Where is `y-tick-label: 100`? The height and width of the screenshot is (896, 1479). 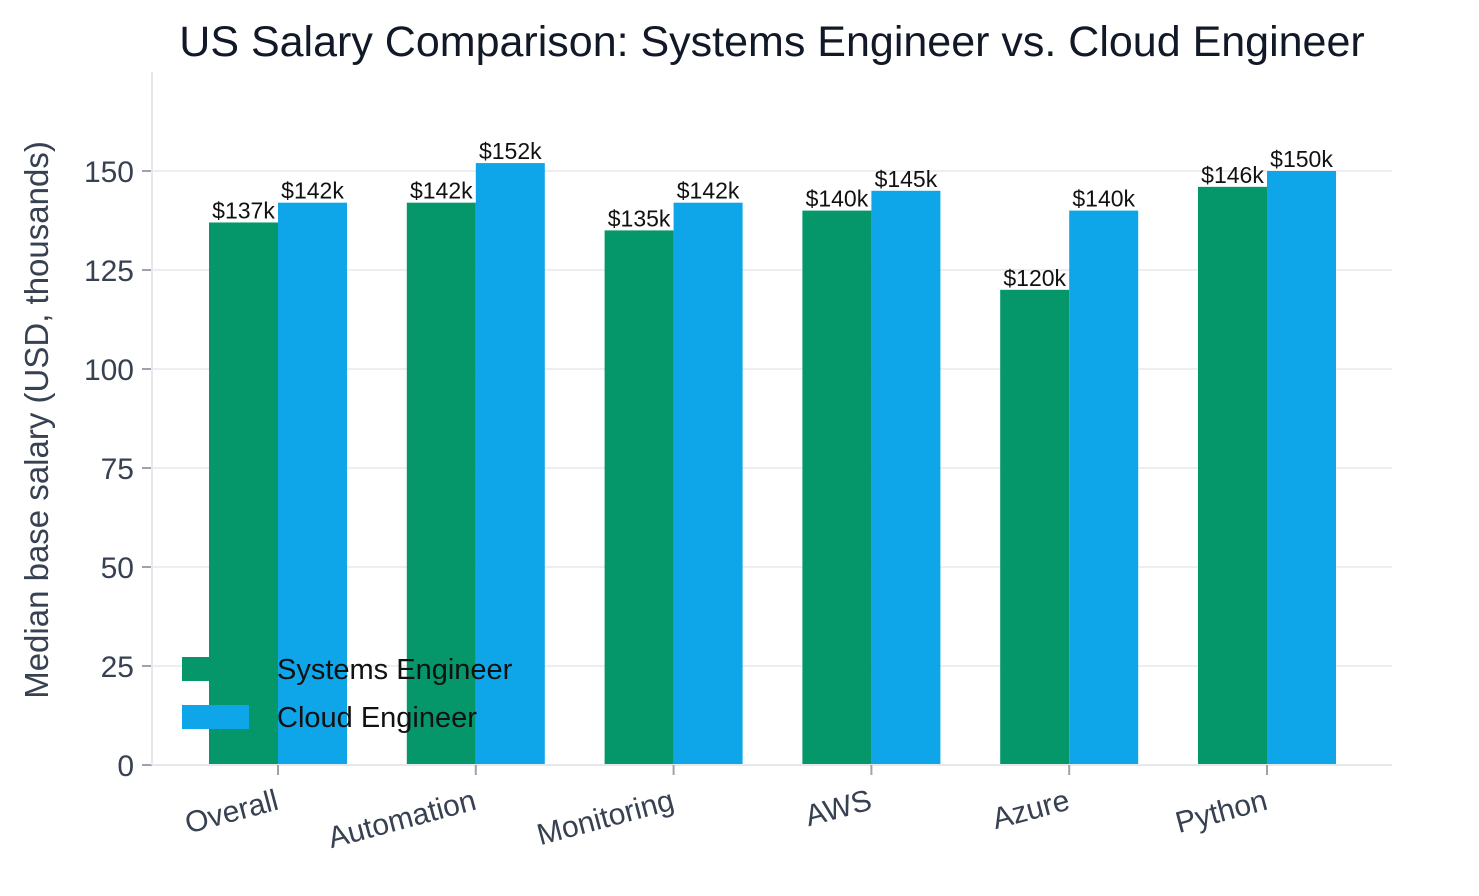
y-tick-label: 100 is located at coordinates (109, 370).